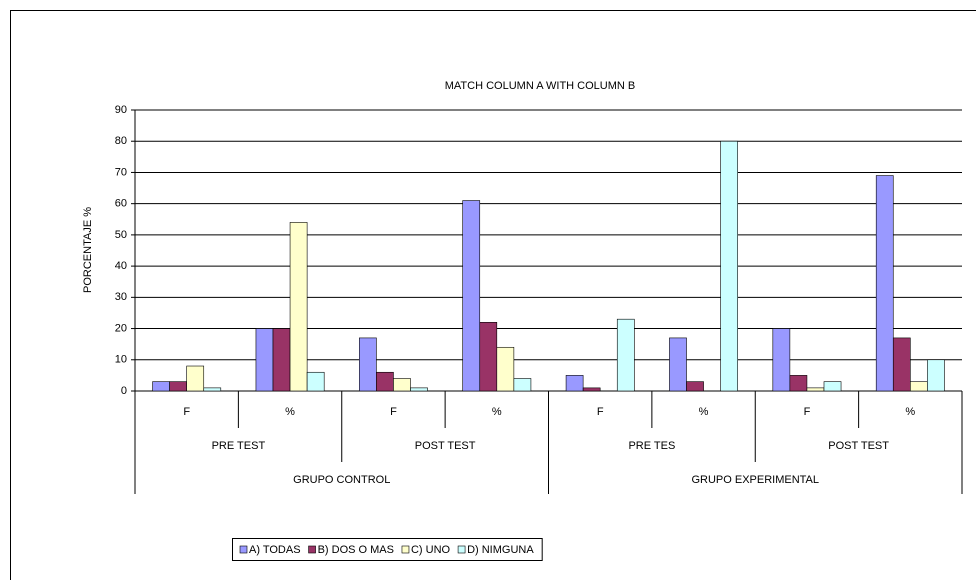 The image size is (976, 580). I want to click on y-tick-label: 80, so click(121, 141).